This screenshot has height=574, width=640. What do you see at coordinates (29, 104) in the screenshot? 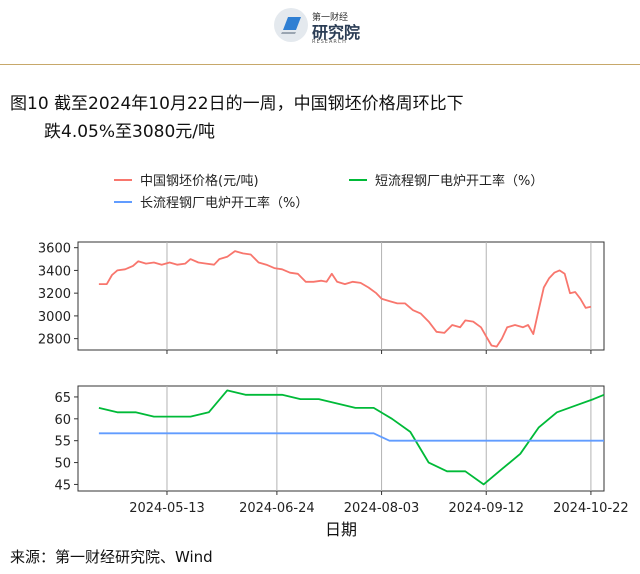
I see `figure-number: 图10` at bounding box center [29, 104].